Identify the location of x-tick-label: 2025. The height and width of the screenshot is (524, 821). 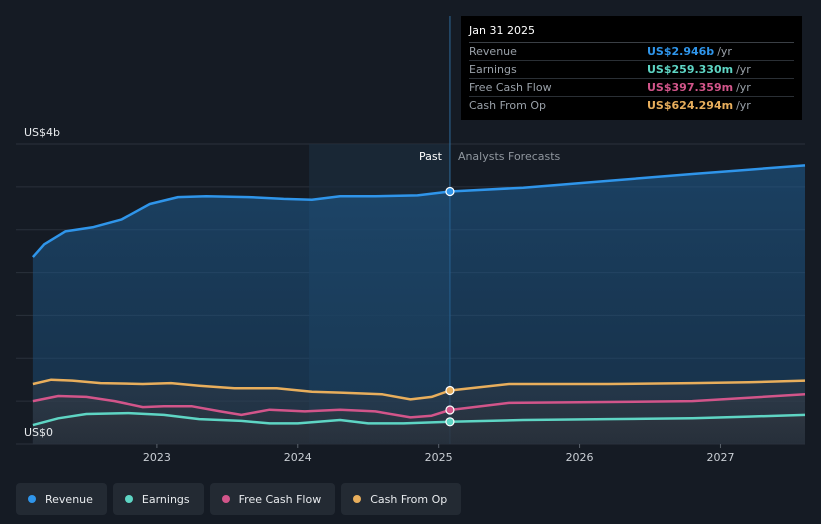
(439, 457).